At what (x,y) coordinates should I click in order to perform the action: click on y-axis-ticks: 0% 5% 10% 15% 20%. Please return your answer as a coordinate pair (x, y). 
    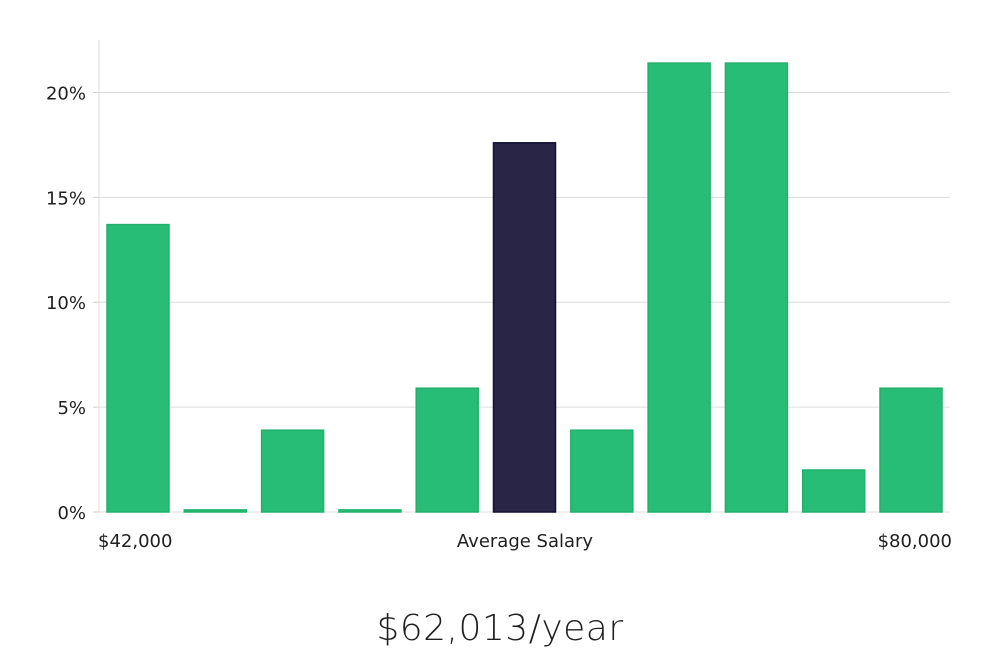
    Looking at the image, I should click on (72, 303).